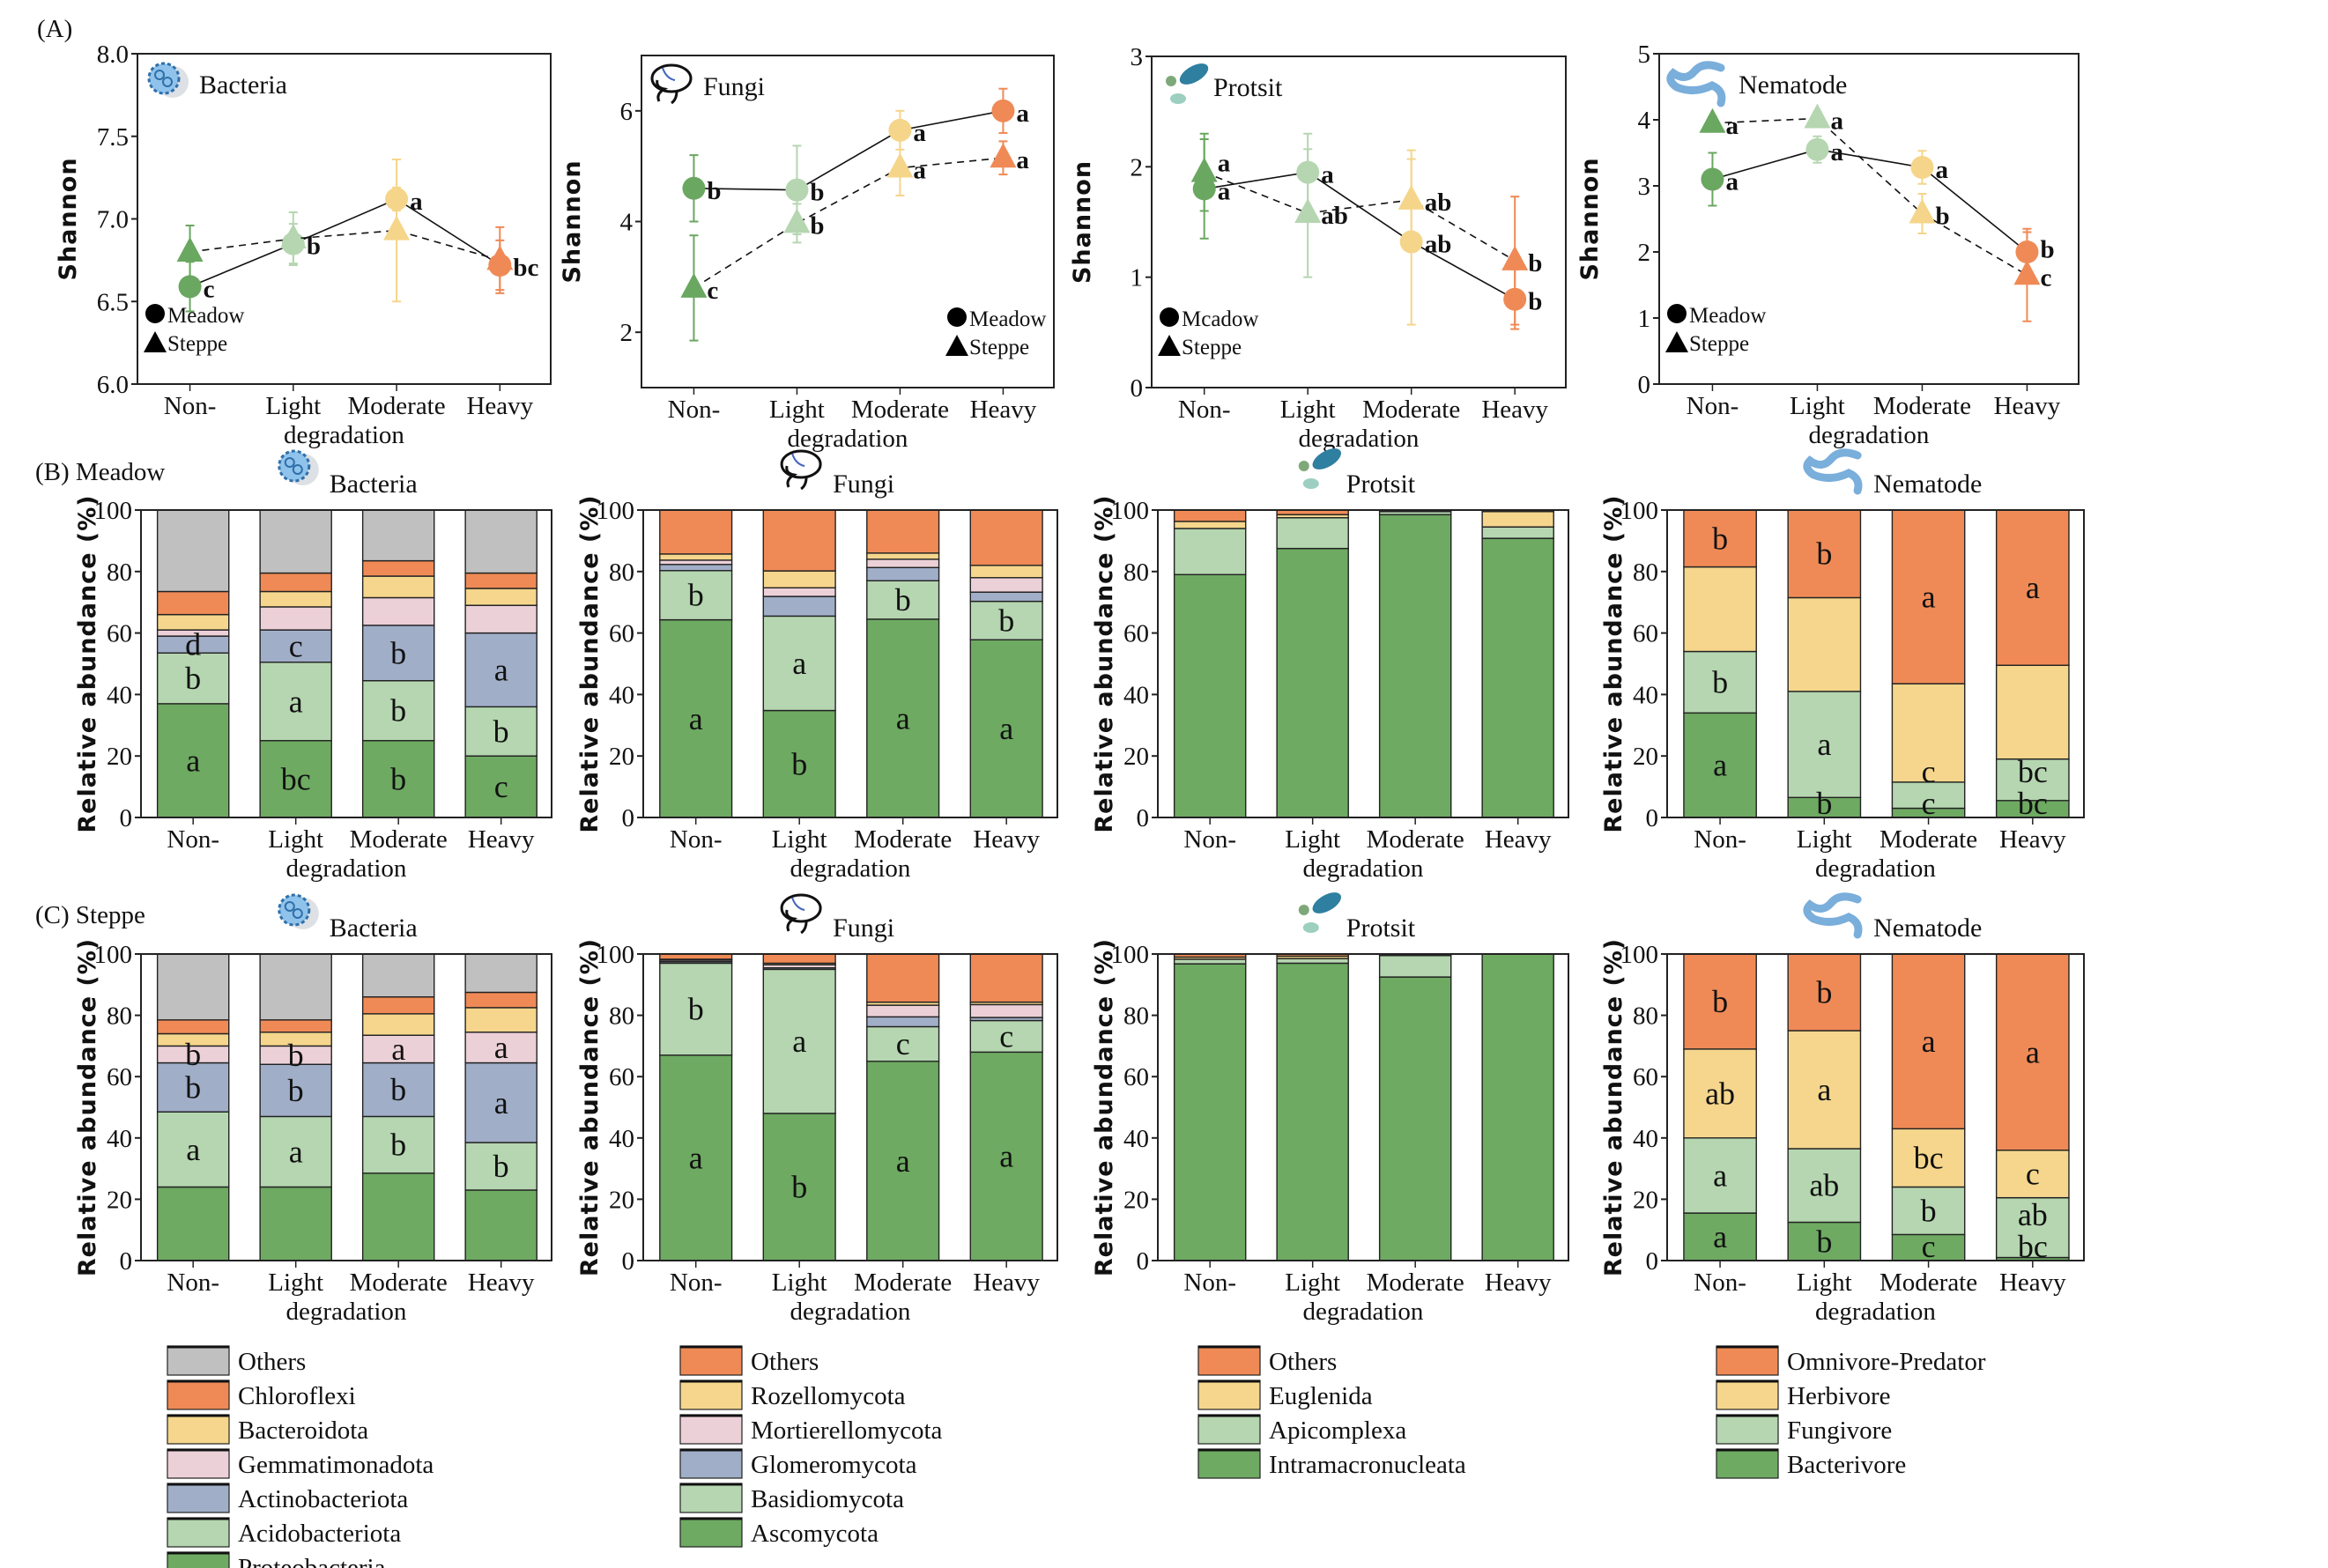 Image resolution: width=2328 pixels, height=1568 pixels. I want to click on data-point-meadow, so click(797, 190).